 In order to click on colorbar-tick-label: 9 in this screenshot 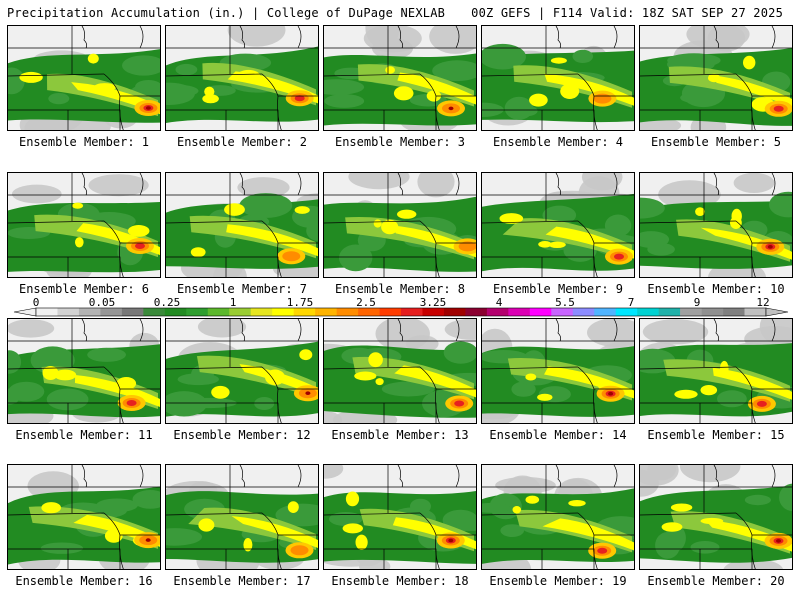, I will do `click(697, 302)`.